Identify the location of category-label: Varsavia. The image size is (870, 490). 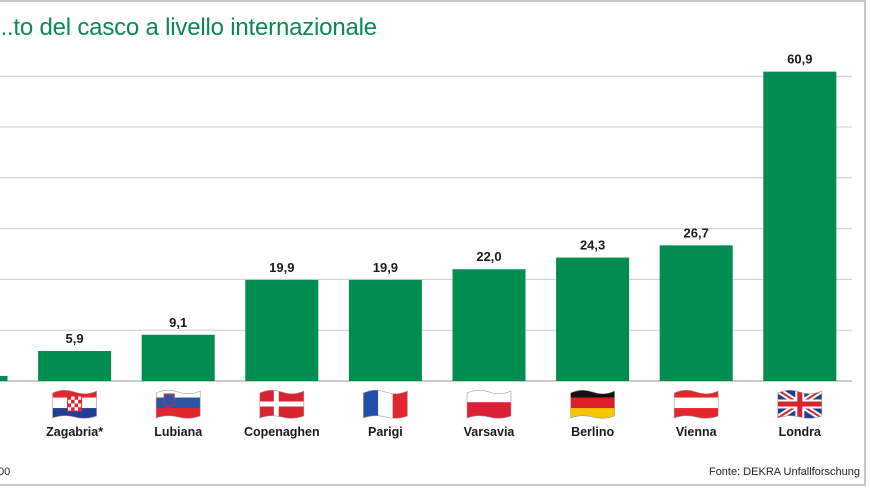
(490, 432).